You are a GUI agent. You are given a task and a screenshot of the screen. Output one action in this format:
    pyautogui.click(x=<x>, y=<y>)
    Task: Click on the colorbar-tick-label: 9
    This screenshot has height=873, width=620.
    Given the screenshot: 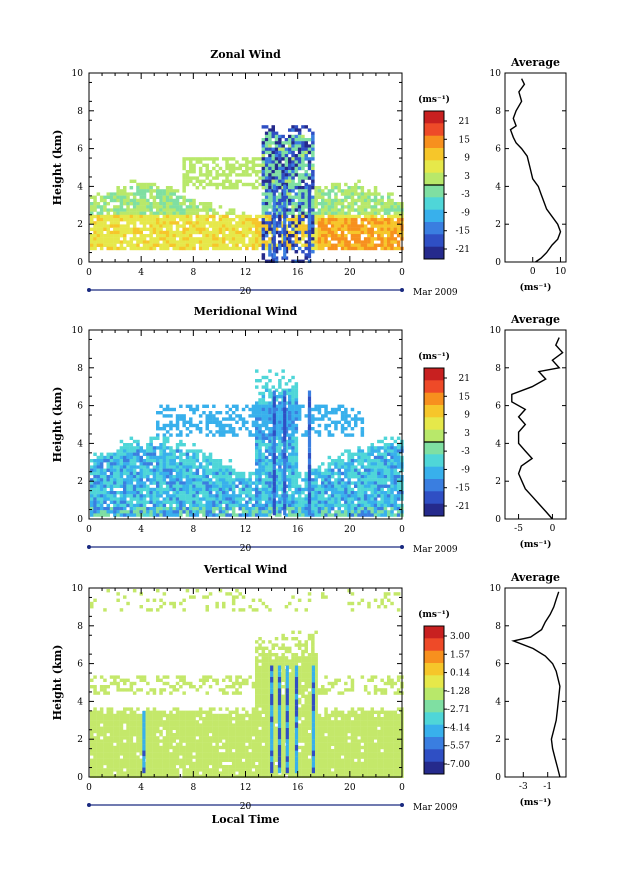 What is the action you would take?
    pyautogui.click(x=467, y=159)
    